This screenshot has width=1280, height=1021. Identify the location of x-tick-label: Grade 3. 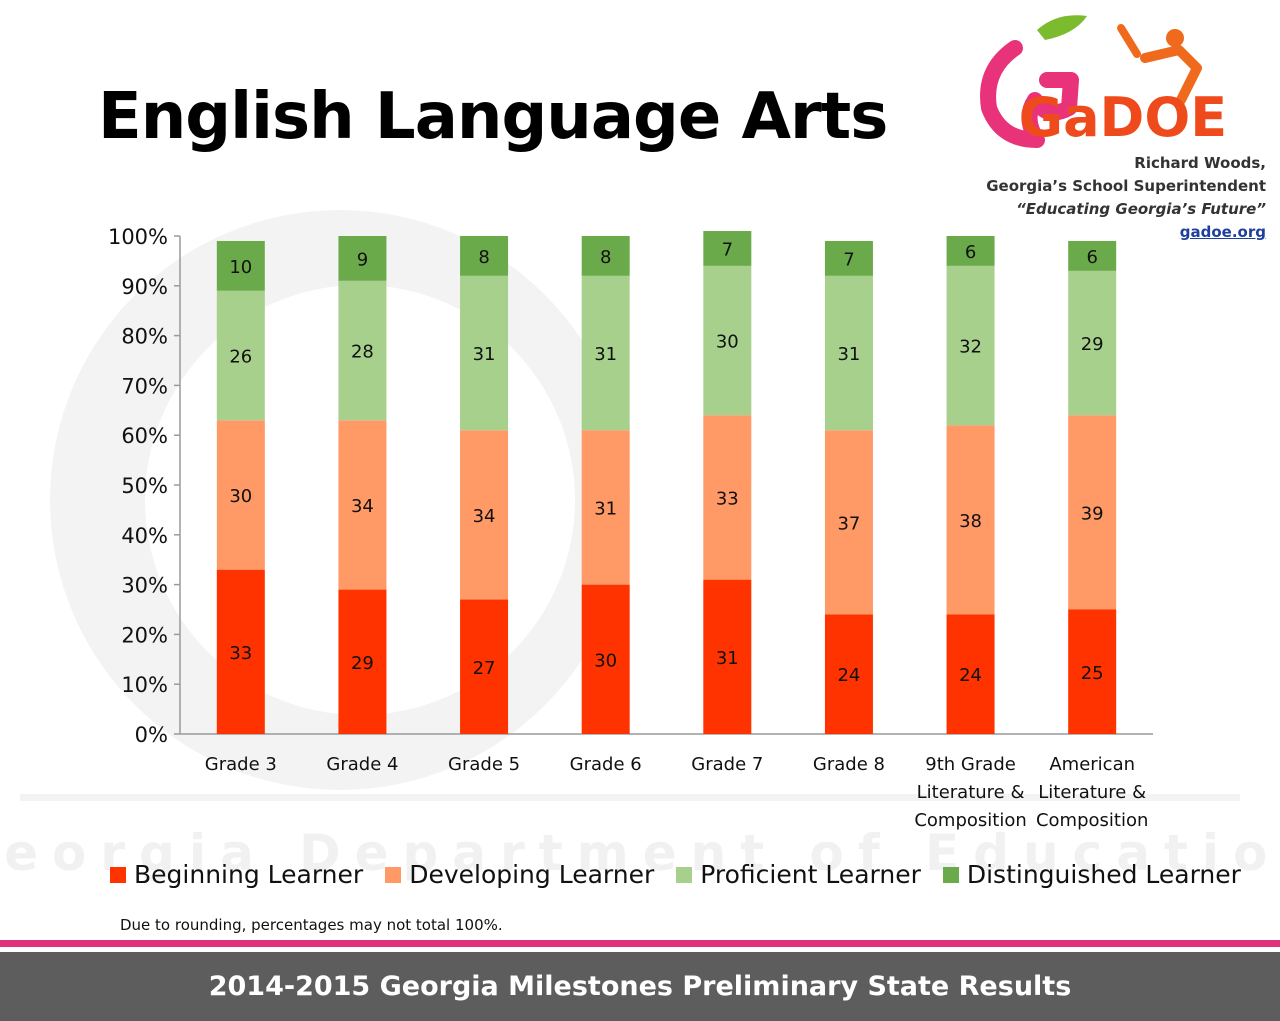
(241, 764).